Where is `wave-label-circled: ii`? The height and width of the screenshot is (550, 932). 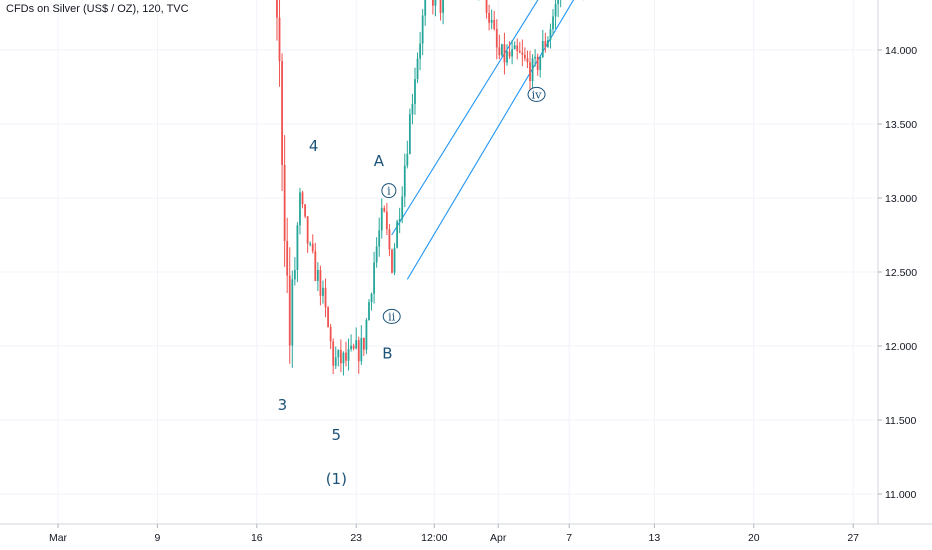
wave-label-circled: ii is located at coordinates (391, 316).